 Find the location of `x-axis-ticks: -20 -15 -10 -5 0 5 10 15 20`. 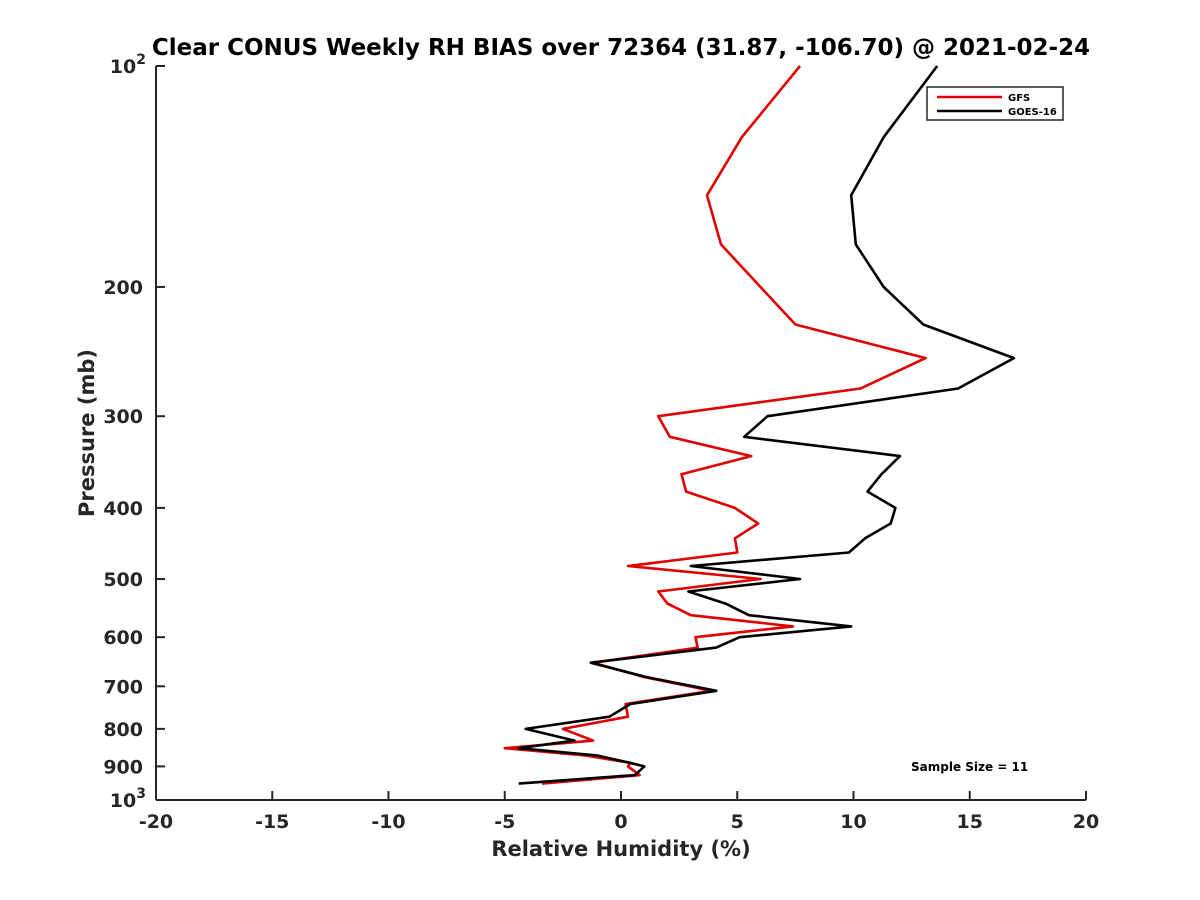

x-axis-ticks: -20 -15 -10 -5 0 5 10 15 20 is located at coordinates (619, 812).